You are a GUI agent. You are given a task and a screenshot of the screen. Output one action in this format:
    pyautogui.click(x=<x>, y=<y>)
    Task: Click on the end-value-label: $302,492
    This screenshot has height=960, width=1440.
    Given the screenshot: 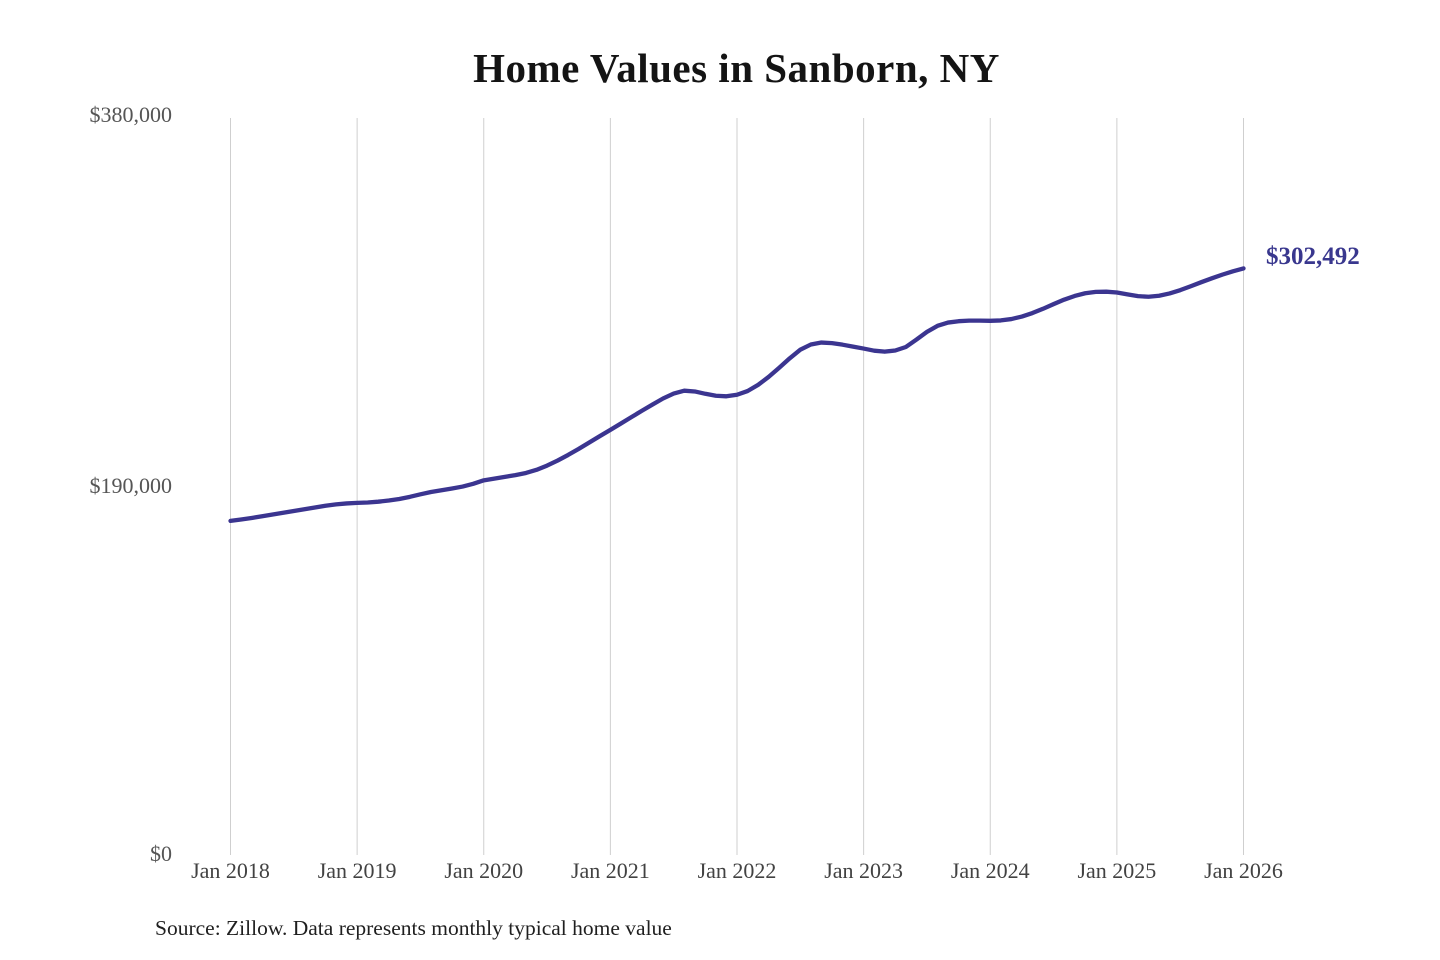 What is the action you would take?
    pyautogui.click(x=1313, y=256)
    